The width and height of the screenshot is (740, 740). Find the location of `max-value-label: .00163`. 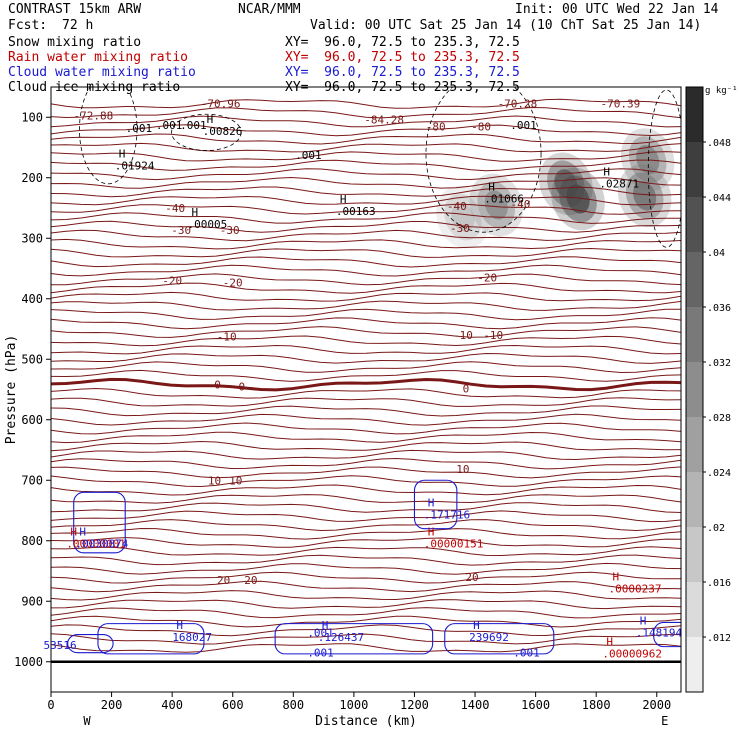

max-value-label: .00163 is located at coordinates (356, 211).